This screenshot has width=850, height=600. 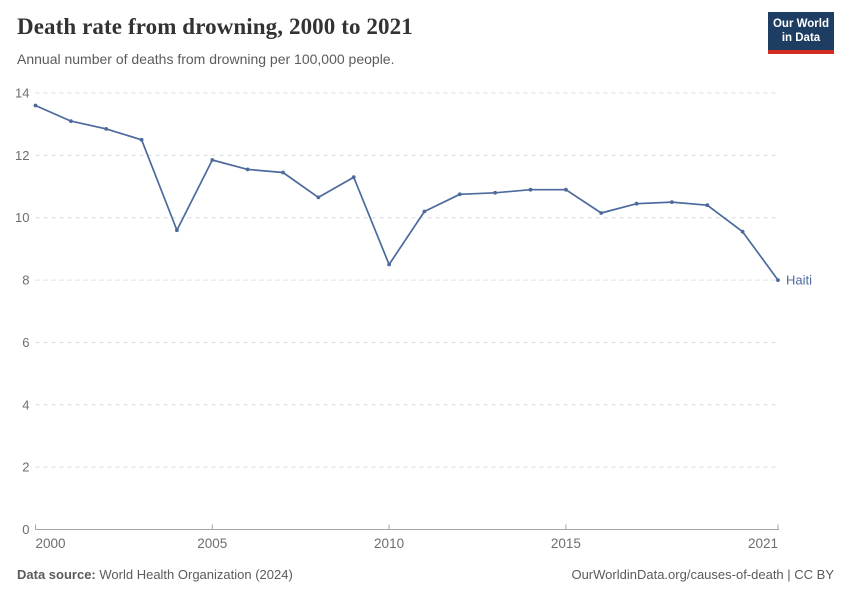 What do you see at coordinates (22, 93) in the screenshot?
I see `y-tick-label: 14` at bounding box center [22, 93].